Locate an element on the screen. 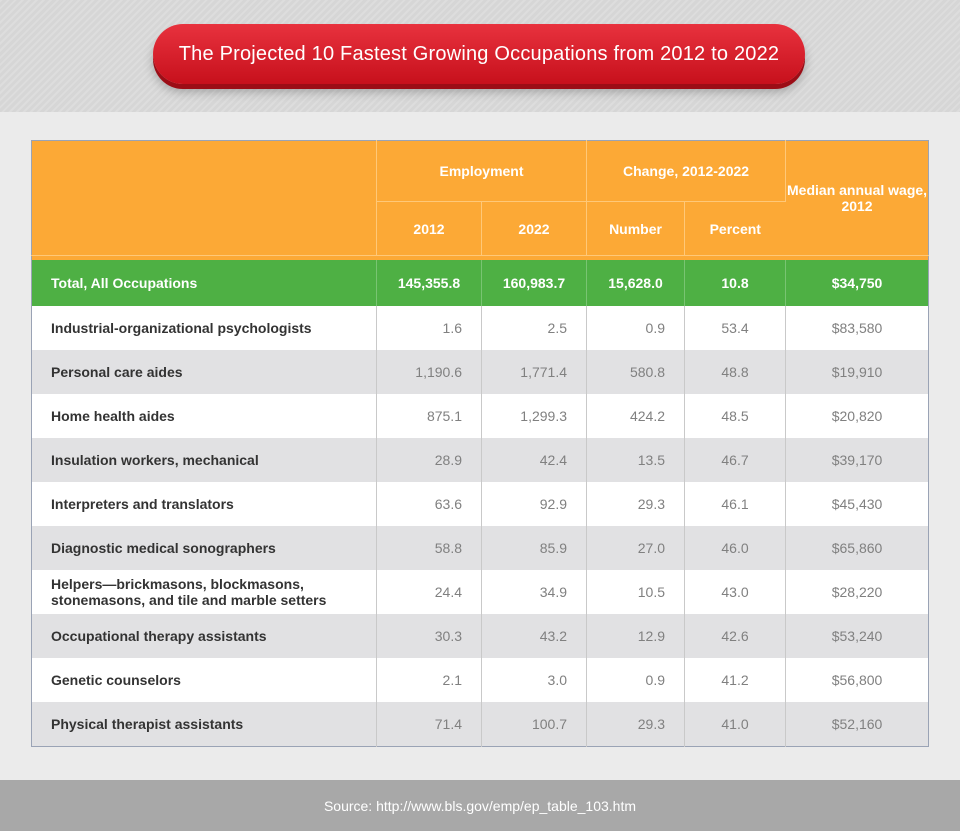 Image resolution: width=960 pixels, height=831 pixels. occupation-cell: Home health aides is located at coordinates (204, 416).